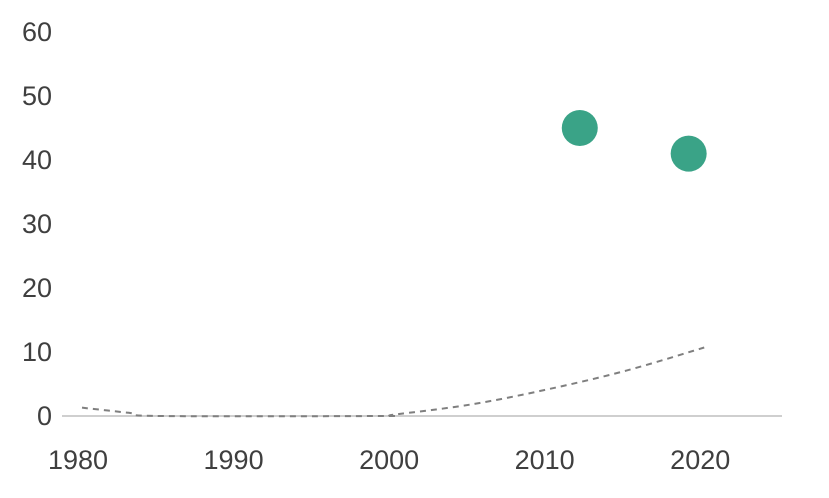 This screenshot has width=829, height=498. I want to click on y-axis-tick-labels: 0 10 20 30 40 50 60, so click(37, 224).